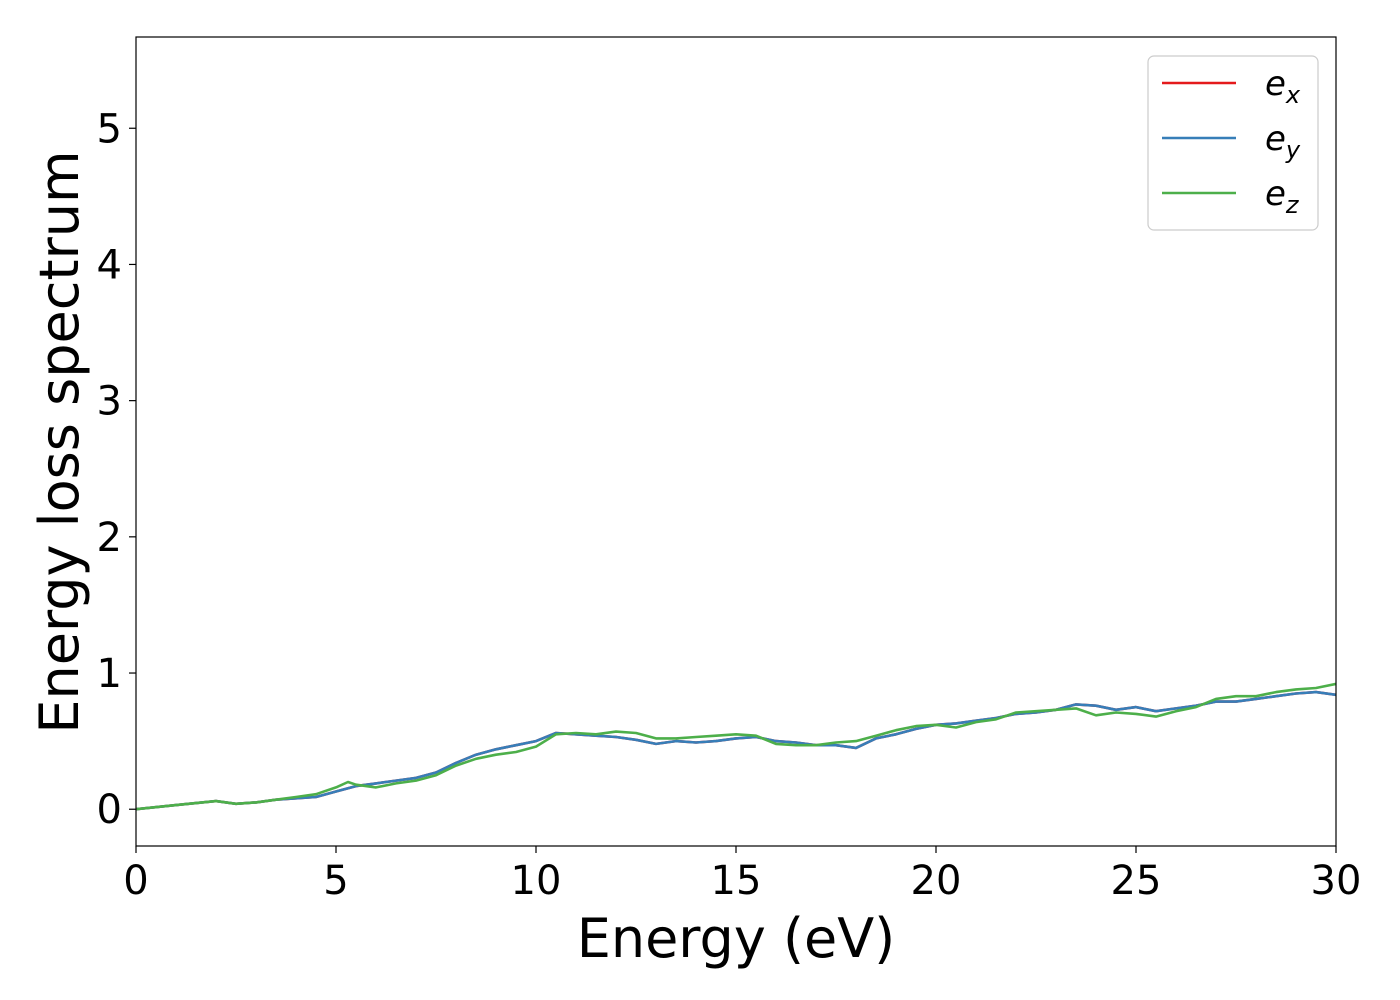 This screenshot has height=1000, width=1400. Describe the element at coordinates (936, 881) in the screenshot. I see `x-tick-label: 20` at that location.